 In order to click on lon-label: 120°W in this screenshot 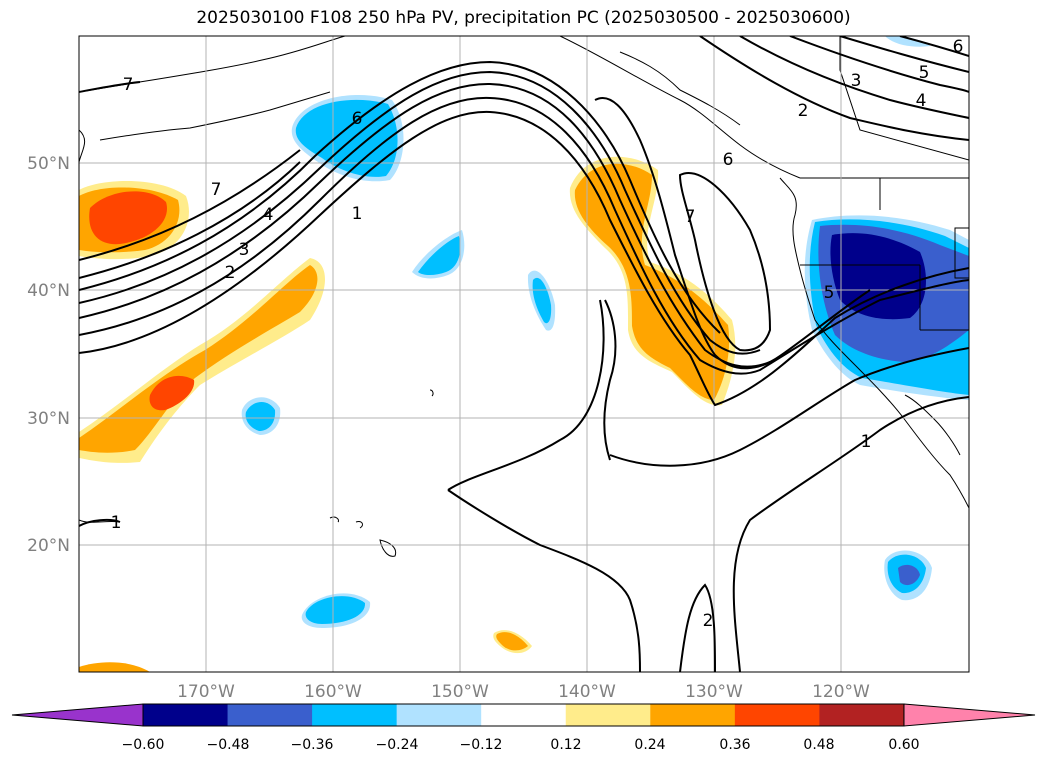, I will do `click(841, 692)`.